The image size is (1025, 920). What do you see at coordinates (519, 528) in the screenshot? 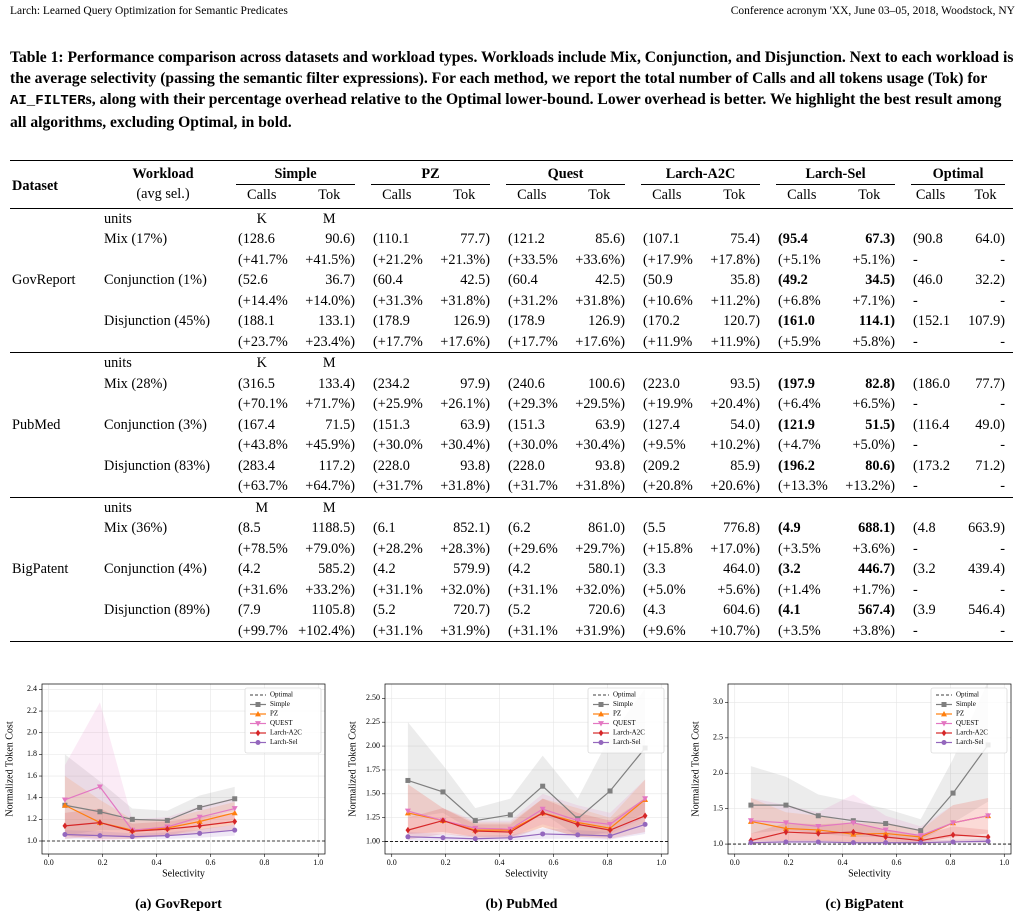
I see `cell: (6.2` at bounding box center [519, 528].